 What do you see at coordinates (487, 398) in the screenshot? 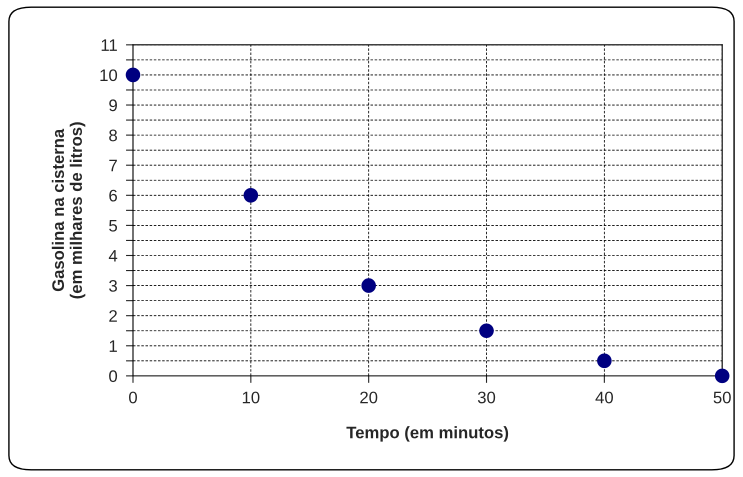
I see `x-tick-label: 30` at bounding box center [487, 398].